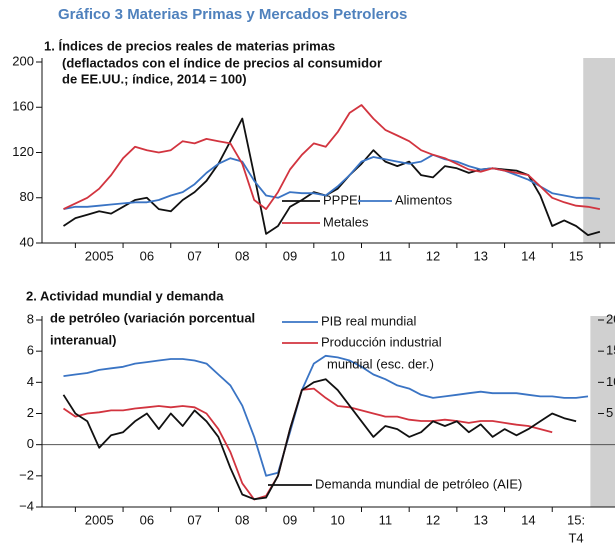 This screenshot has height=557, width=615. Describe the element at coordinates (30, 350) in the screenshot. I see `y-tick-label: 6` at that location.